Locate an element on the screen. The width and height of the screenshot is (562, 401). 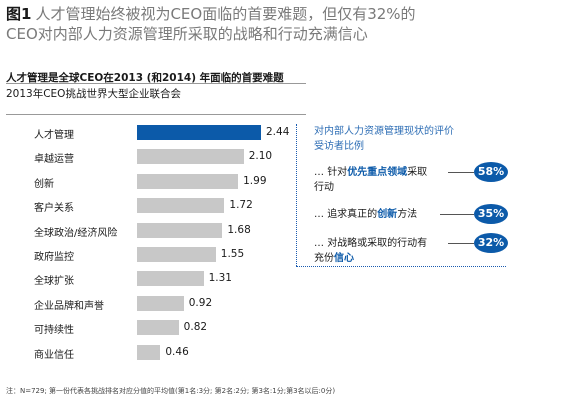
category-label: 企业品牌和声誉 is located at coordinates (69, 306).